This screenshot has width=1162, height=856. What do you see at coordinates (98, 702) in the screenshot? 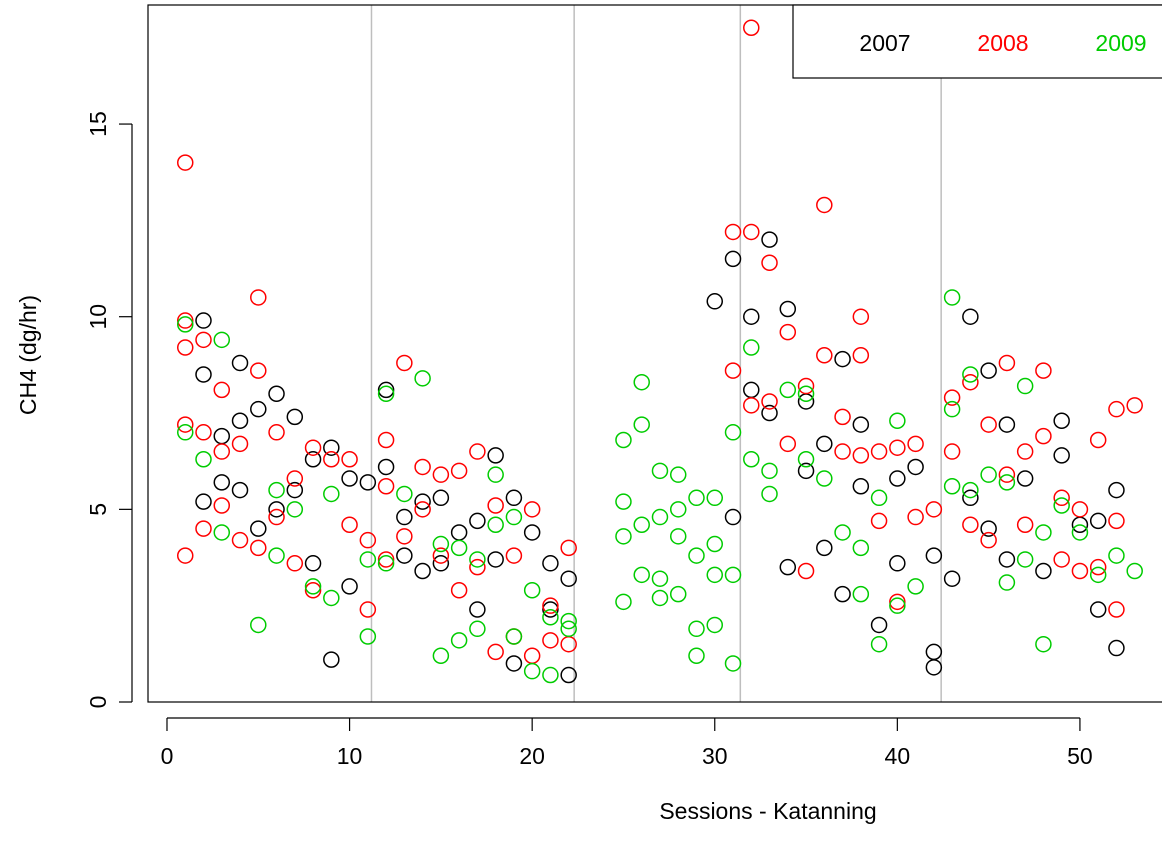
I see `y-tick-label: 0` at bounding box center [98, 702].